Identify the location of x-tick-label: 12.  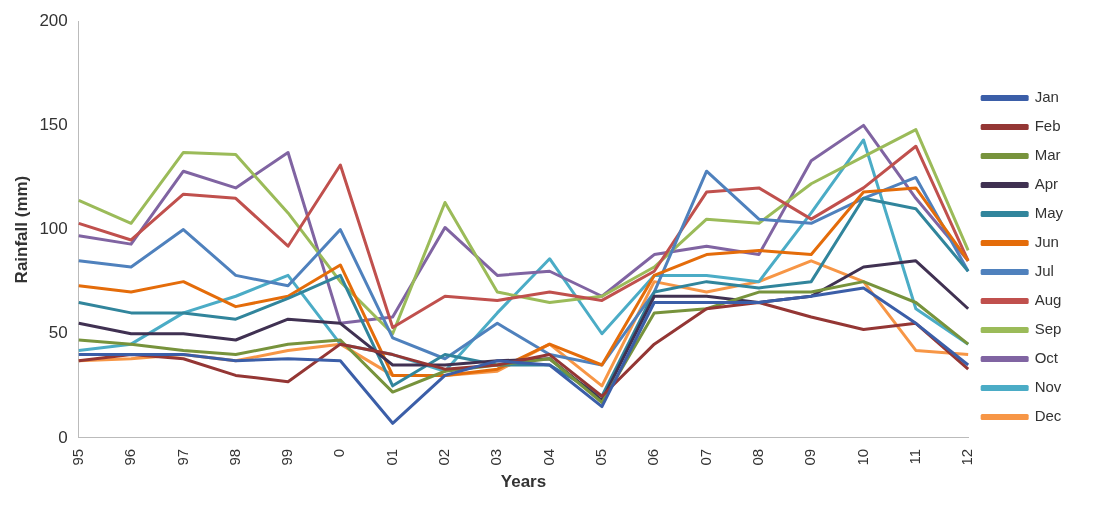
(967, 457).